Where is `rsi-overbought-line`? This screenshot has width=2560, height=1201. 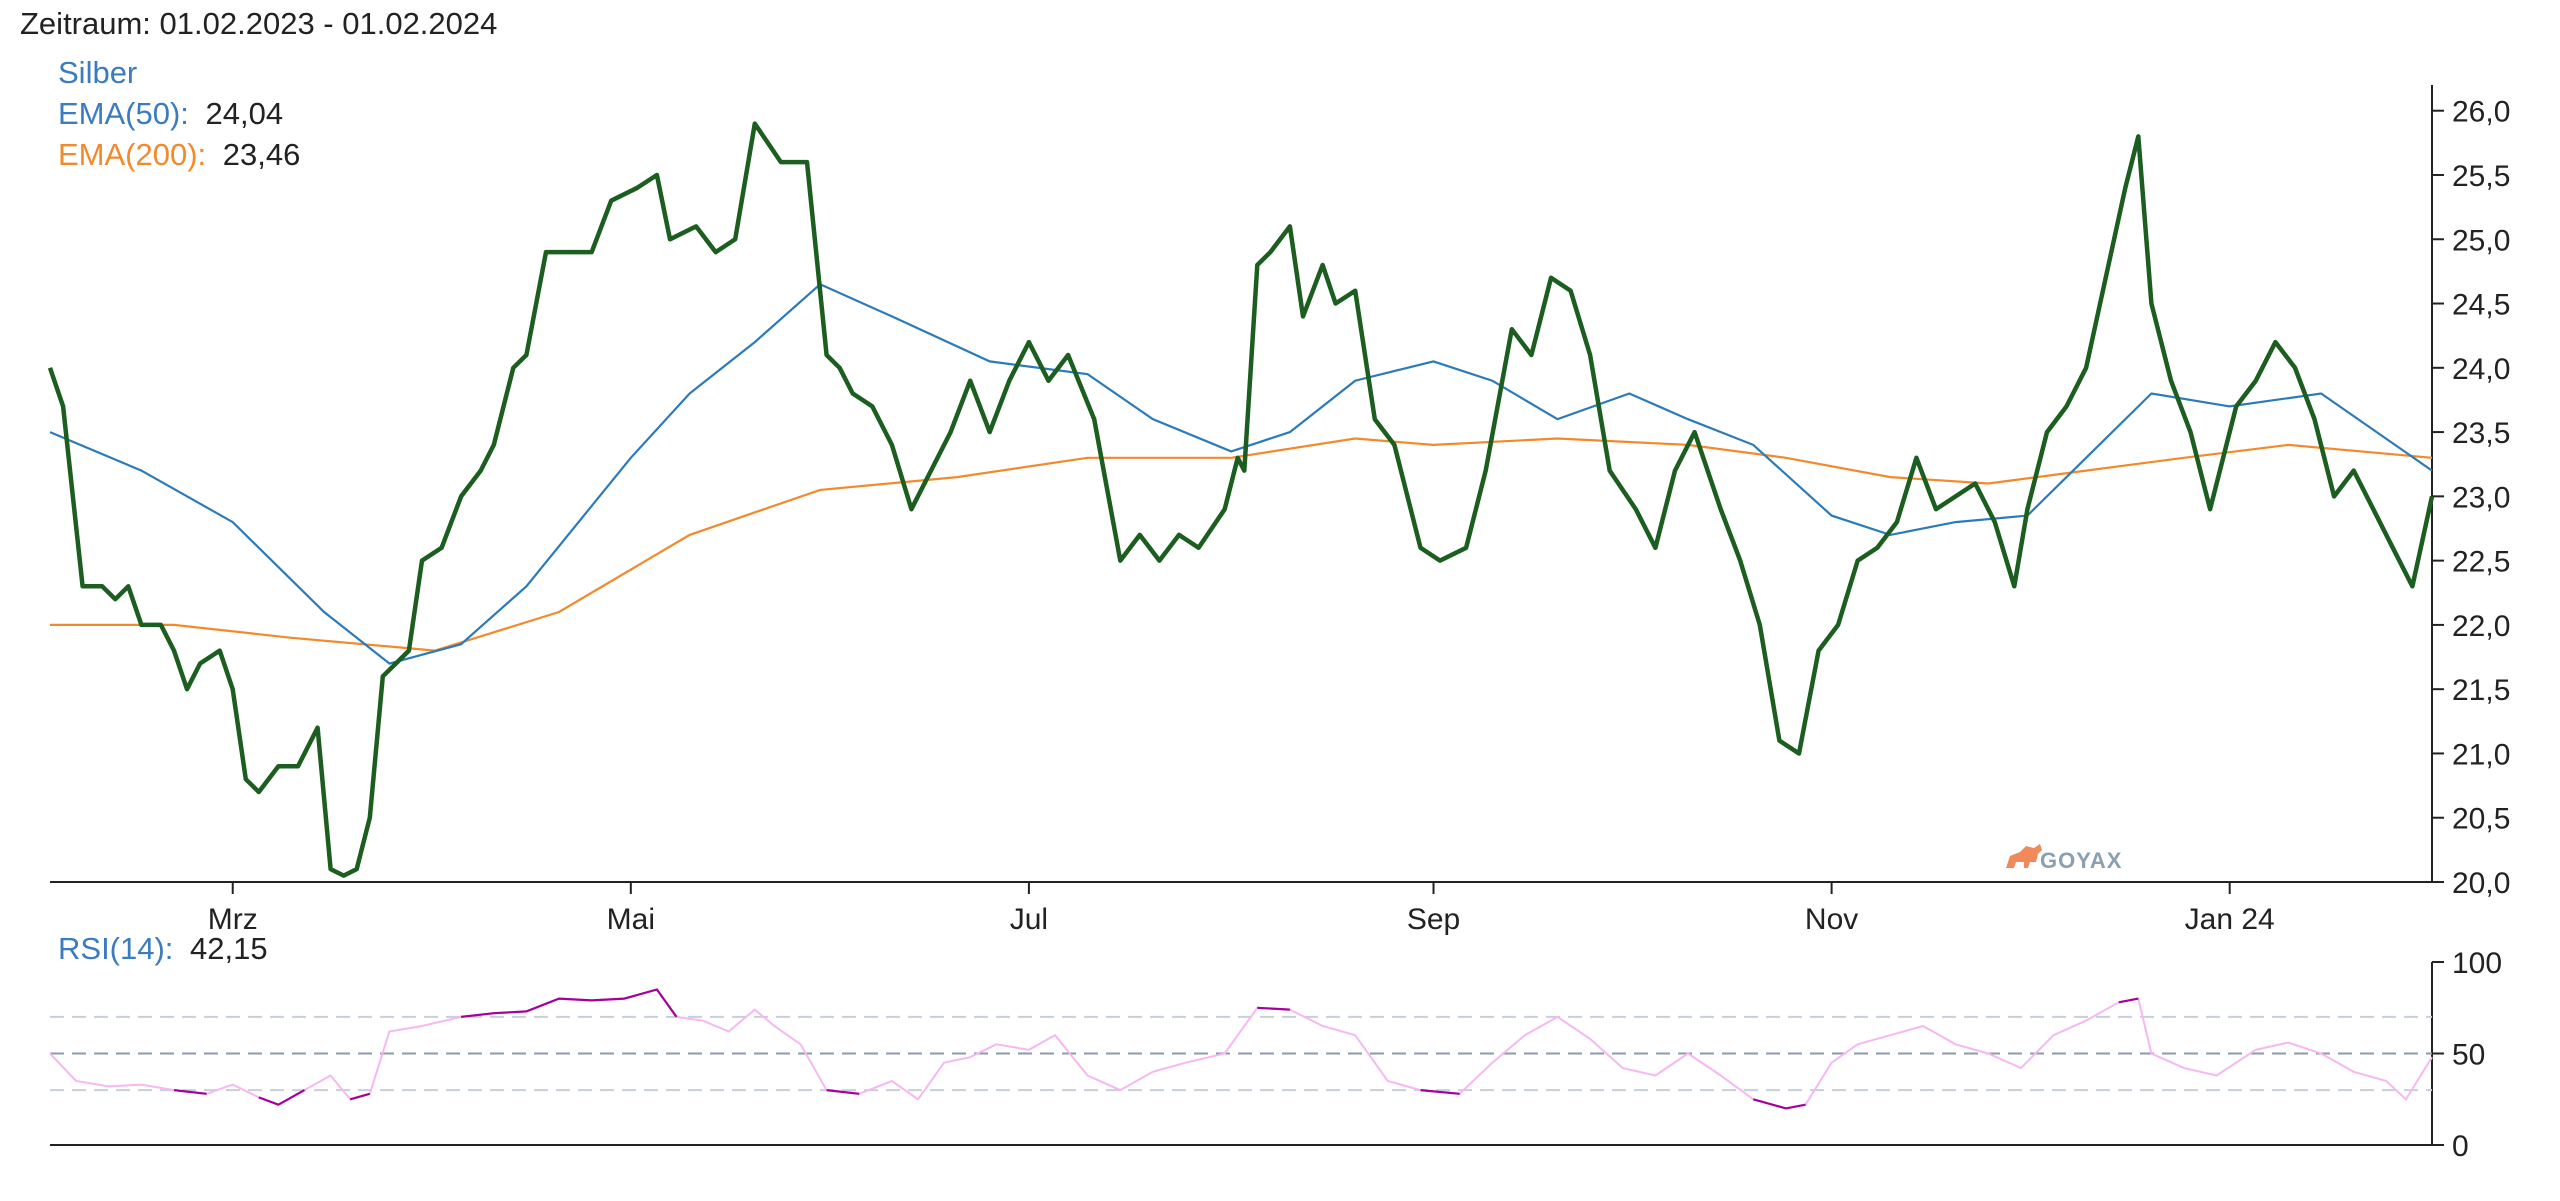
rsi-overbought-line is located at coordinates (1299, 1003).